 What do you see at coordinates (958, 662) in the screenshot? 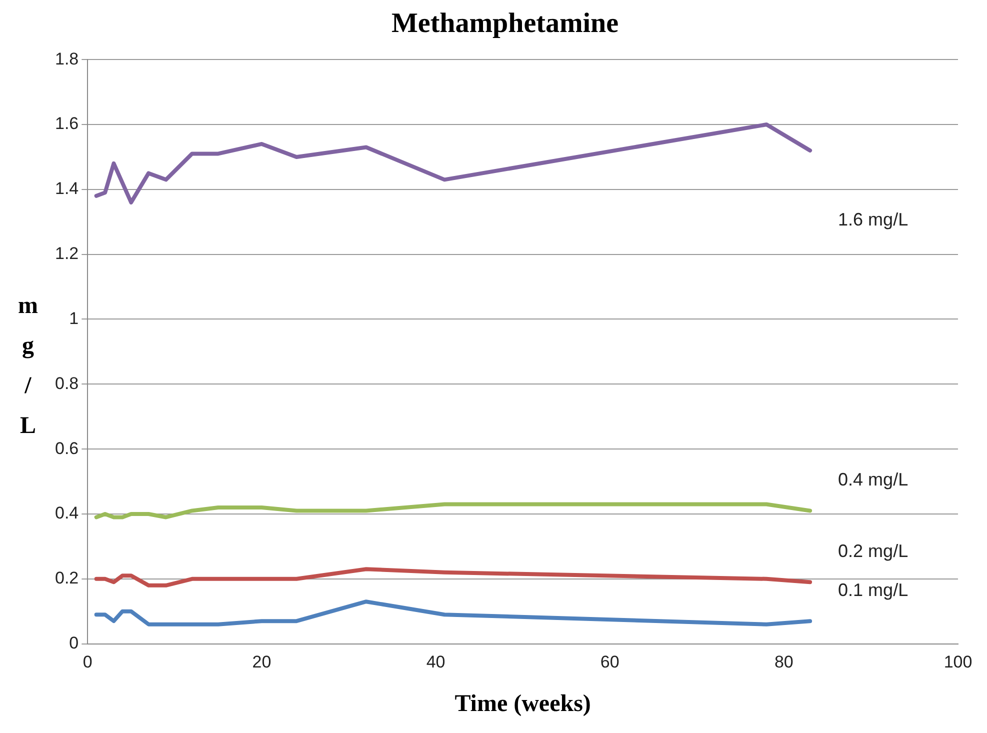
I see `x-tick-label: 100` at bounding box center [958, 662].